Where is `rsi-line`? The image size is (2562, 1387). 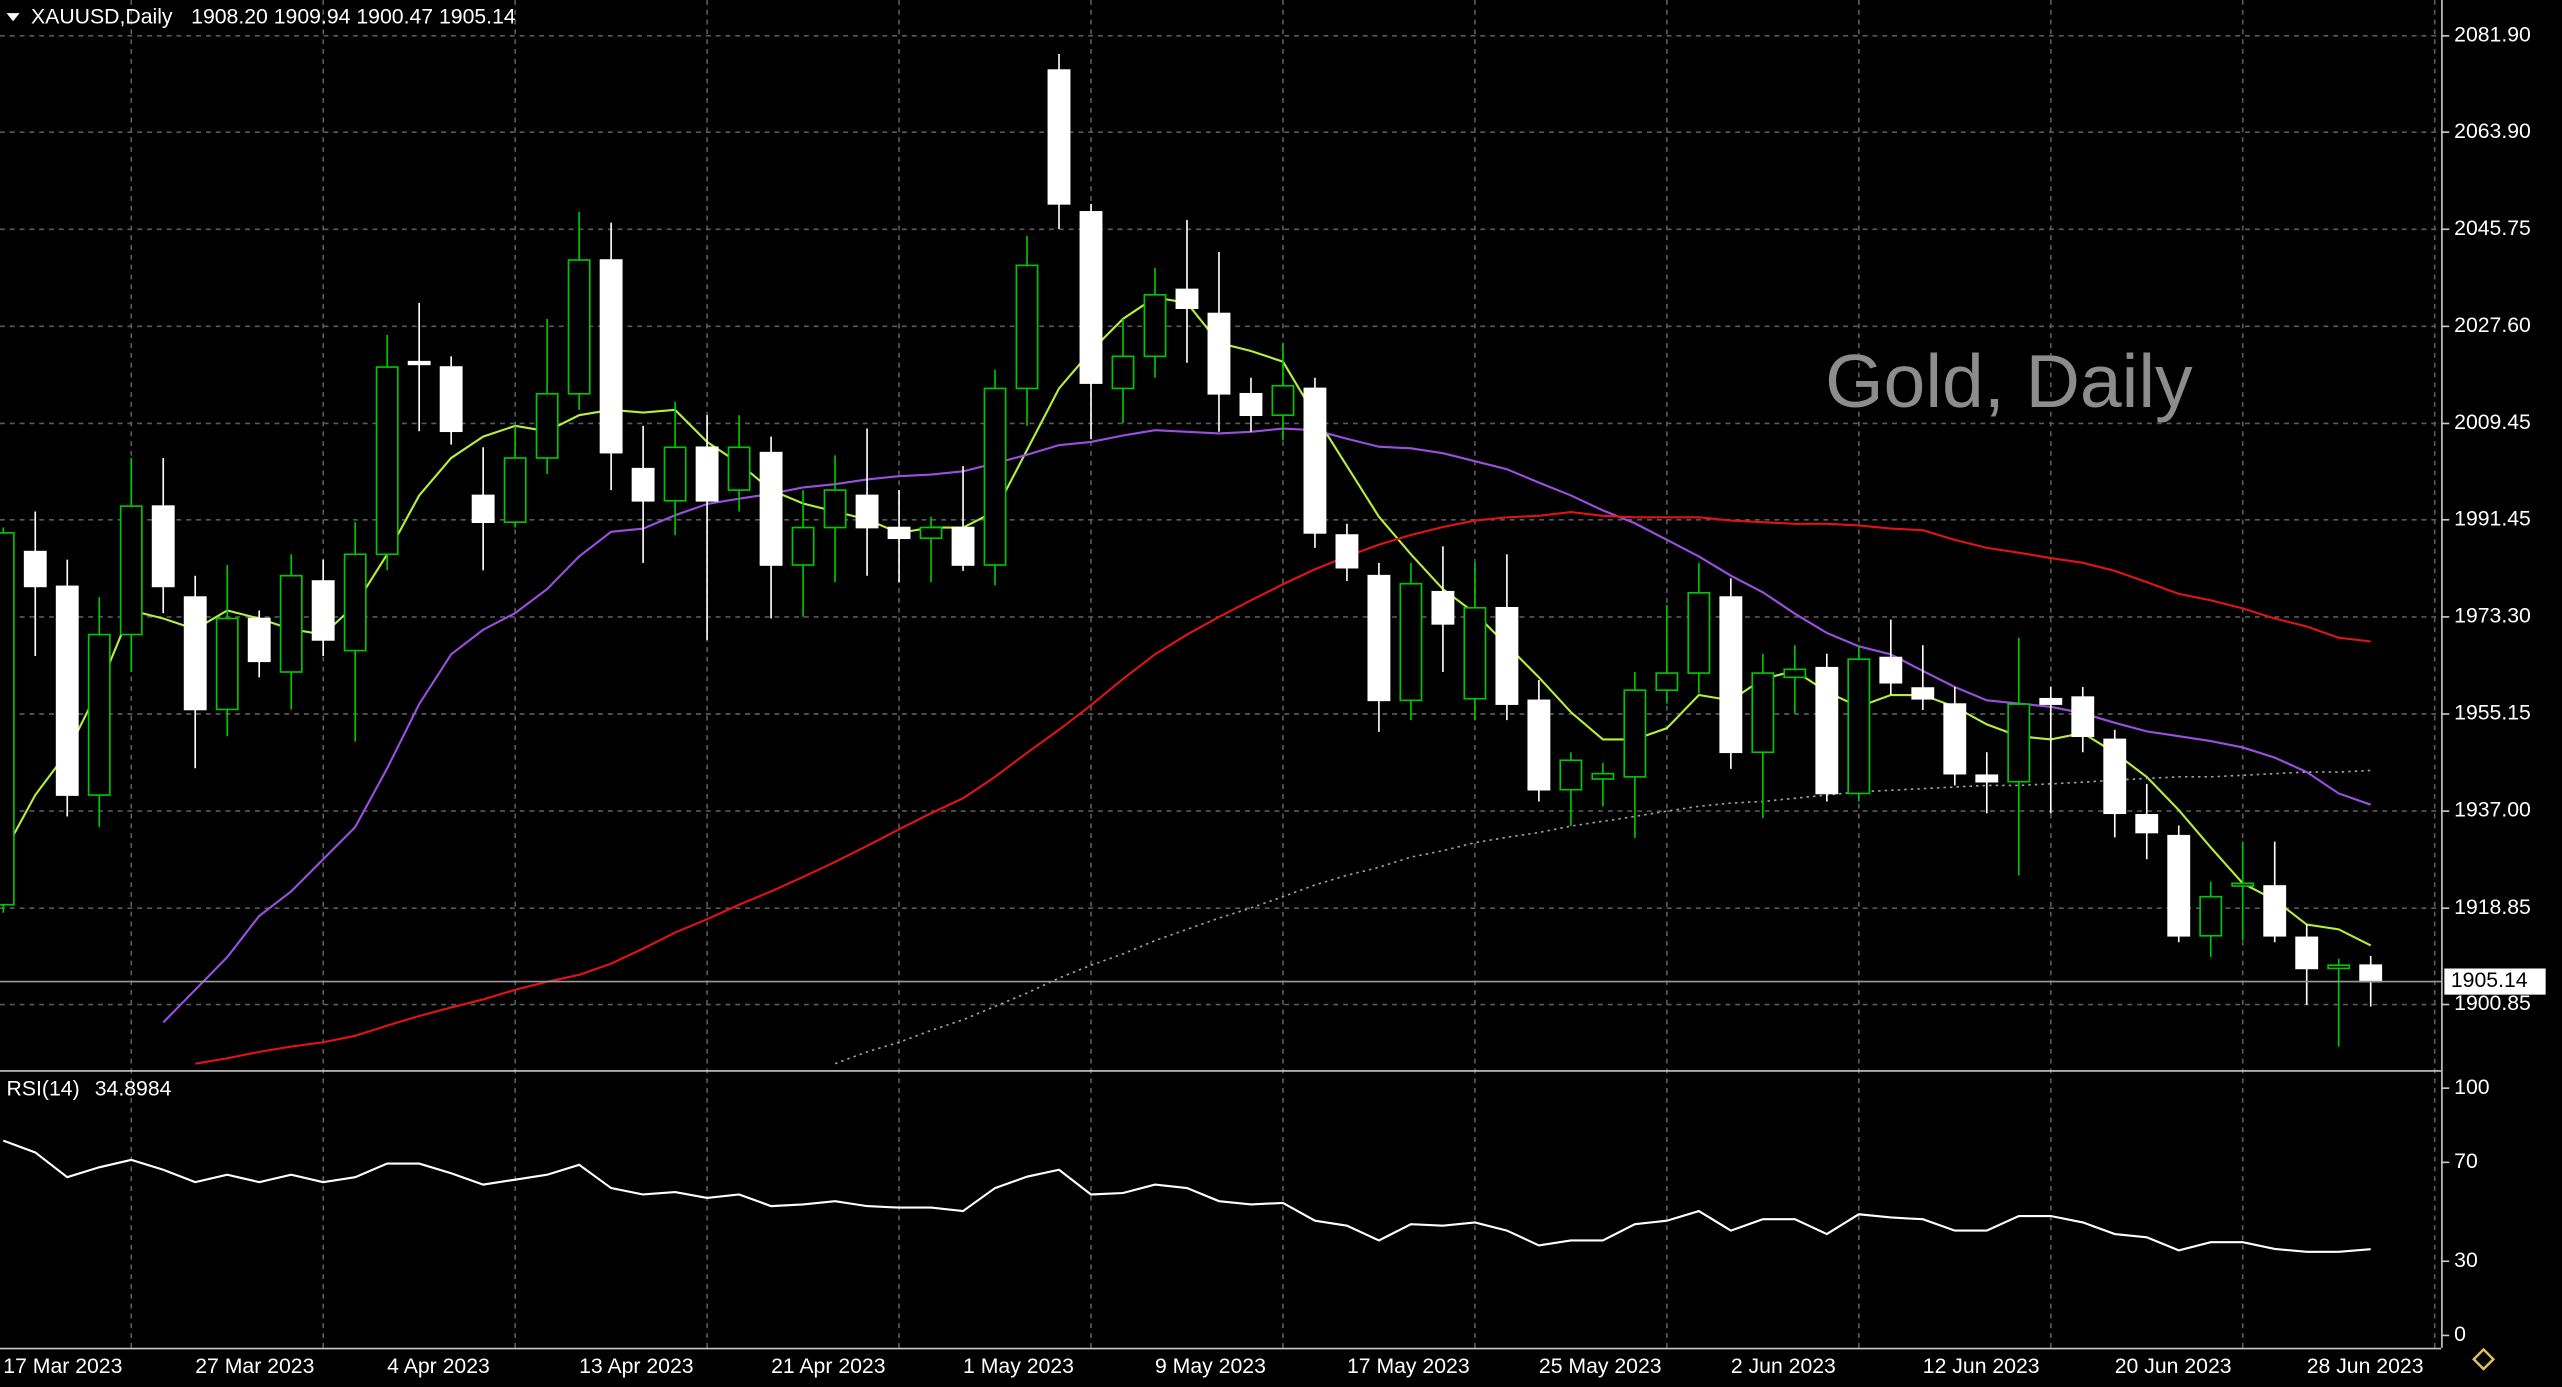
rsi-line is located at coordinates (1186, 1196).